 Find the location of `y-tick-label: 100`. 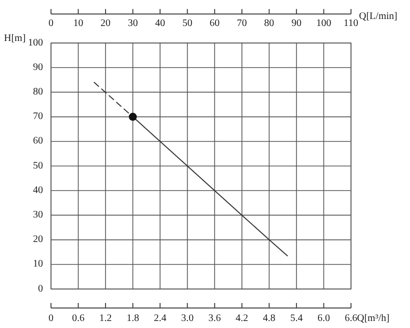

y-tick-label: 100 is located at coordinates (35, 42).